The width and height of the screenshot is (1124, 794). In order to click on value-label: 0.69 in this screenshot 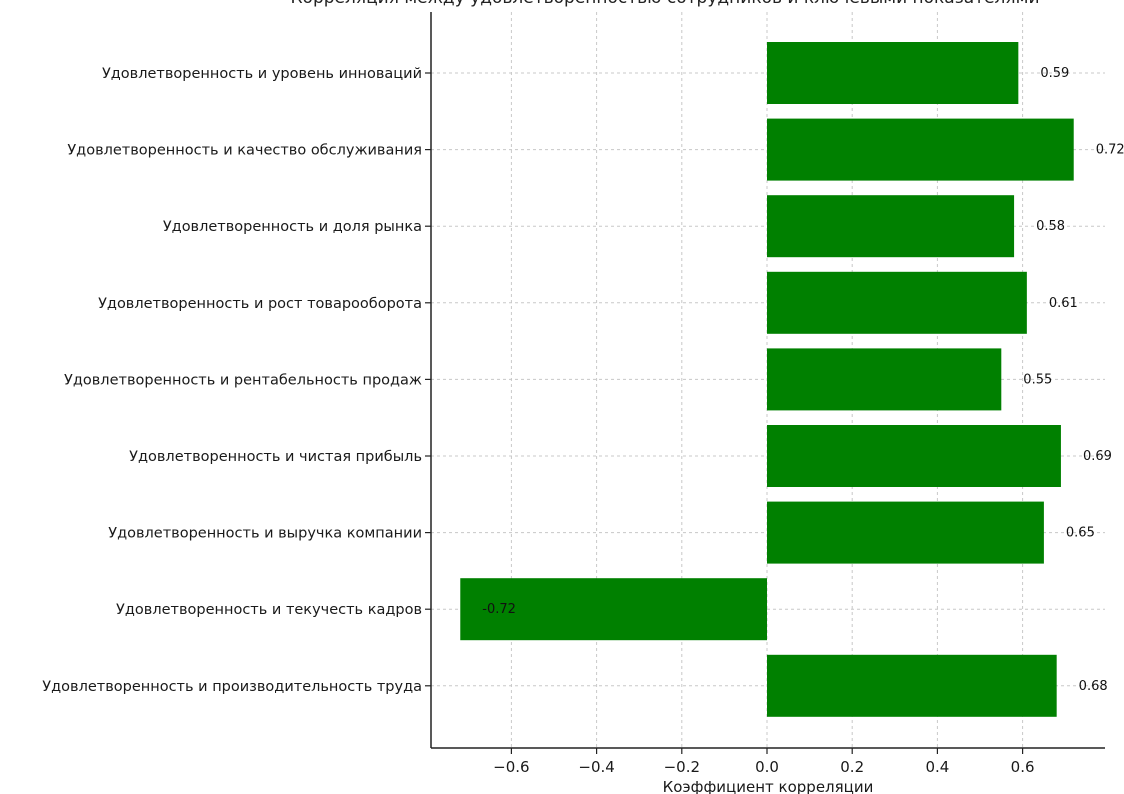, I will do `click(1097, 456)`.